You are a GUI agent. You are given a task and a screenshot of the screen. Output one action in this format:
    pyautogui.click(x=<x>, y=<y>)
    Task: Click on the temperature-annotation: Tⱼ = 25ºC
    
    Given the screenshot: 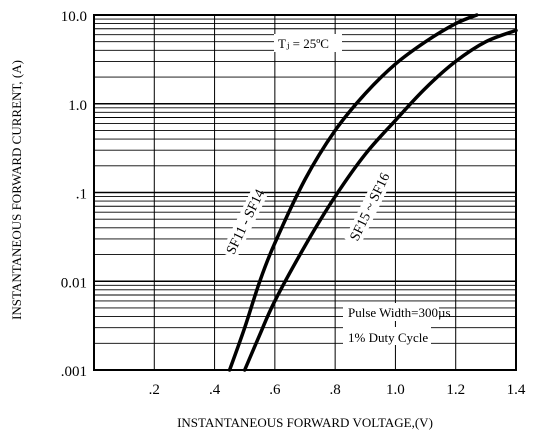 What is the action you would take?
    pyautogui.click(x=303, y=43)
    